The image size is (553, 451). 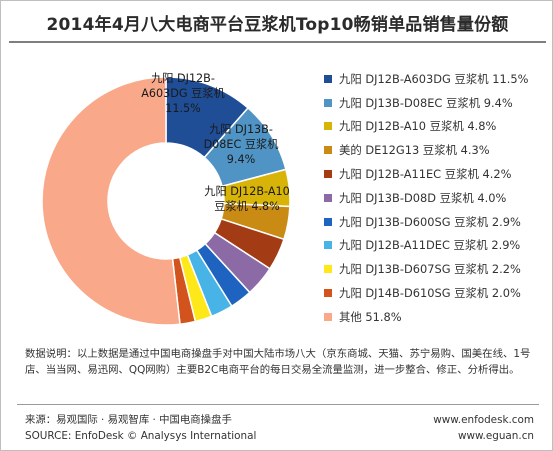 What do you see at coordinates (182, 93) in the screenshot?
I see `slice-label-0: 九阳 DJ12B-A603DG 豆浆机 11.5%` at bounding box center [182, 93].